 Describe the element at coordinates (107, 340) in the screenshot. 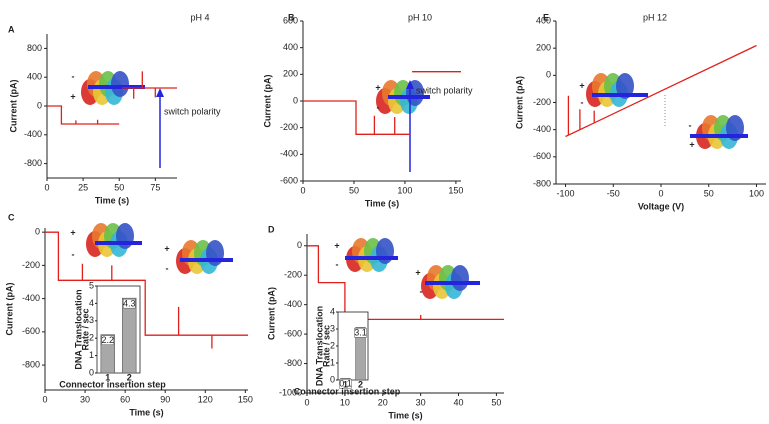

I see `value-label: 2.2` at that location.